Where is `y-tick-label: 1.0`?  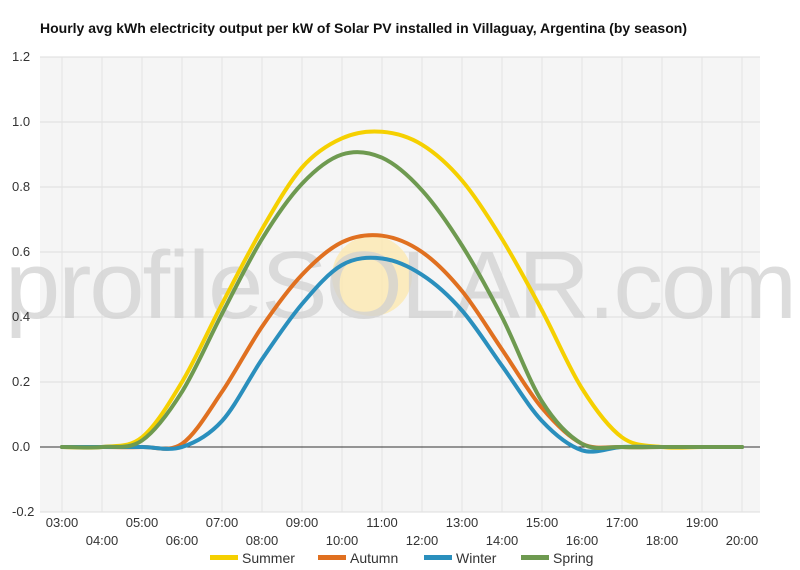 y-tick-label: 1.0 is located at coordinates (21, 121).